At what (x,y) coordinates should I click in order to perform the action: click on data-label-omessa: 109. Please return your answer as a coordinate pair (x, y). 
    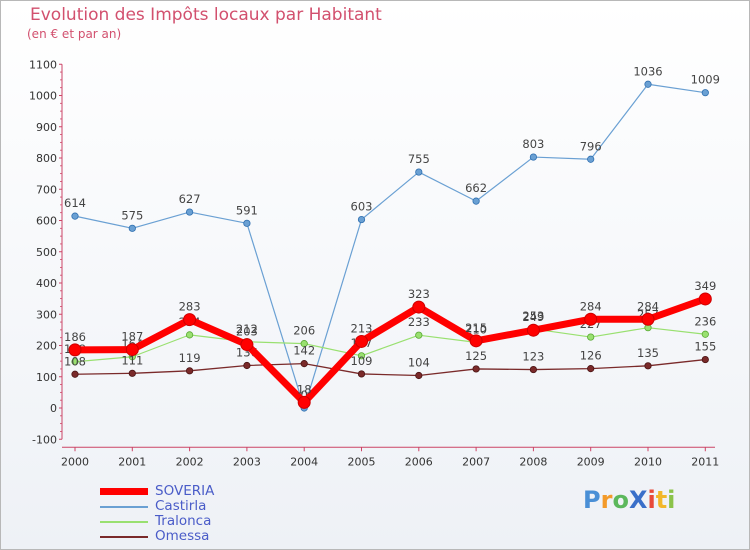
    Looking at the image, I should click on (362, 361).